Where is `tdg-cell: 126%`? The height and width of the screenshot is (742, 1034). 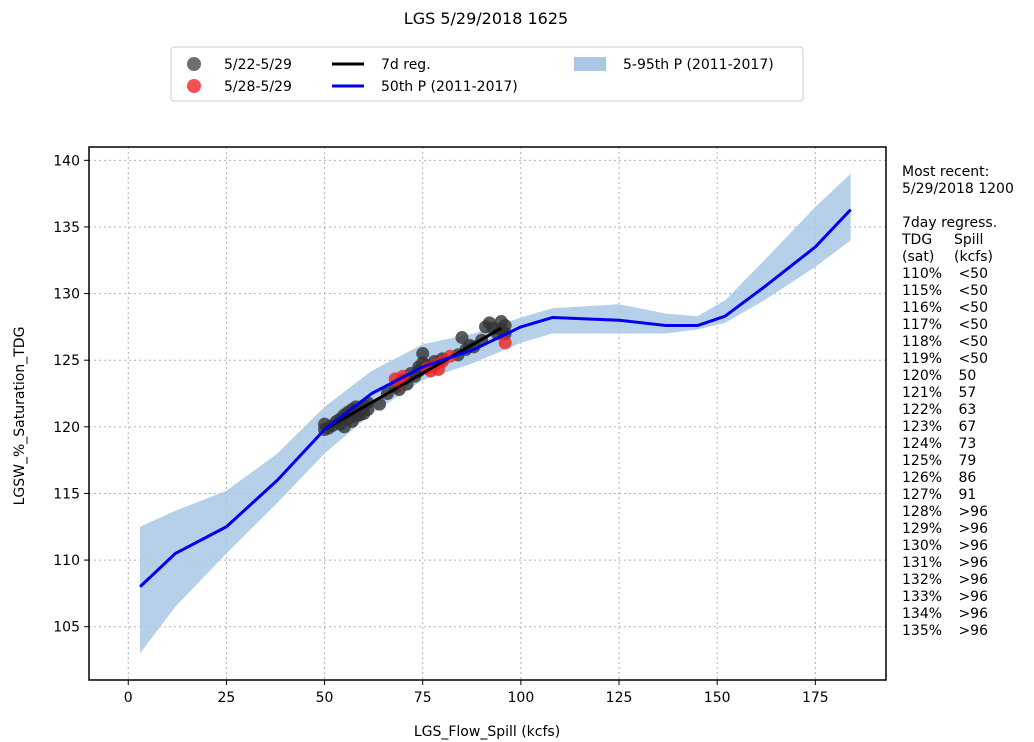
tdg-cell: 126% is located at coordinates (922, 478).